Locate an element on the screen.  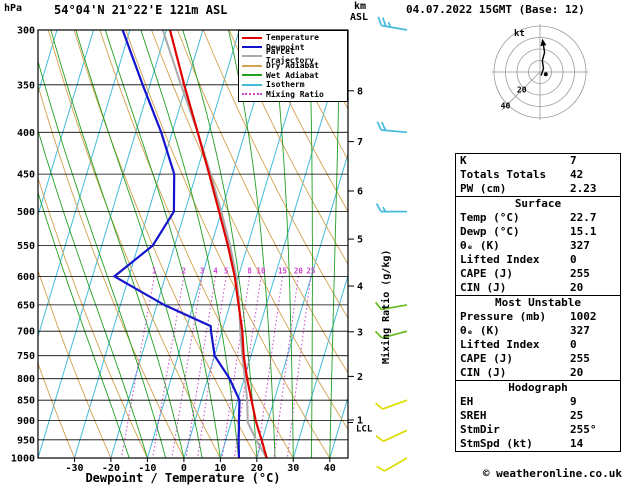
mixing-ratio-value-label: 10 is located at coordinates (262, 270).